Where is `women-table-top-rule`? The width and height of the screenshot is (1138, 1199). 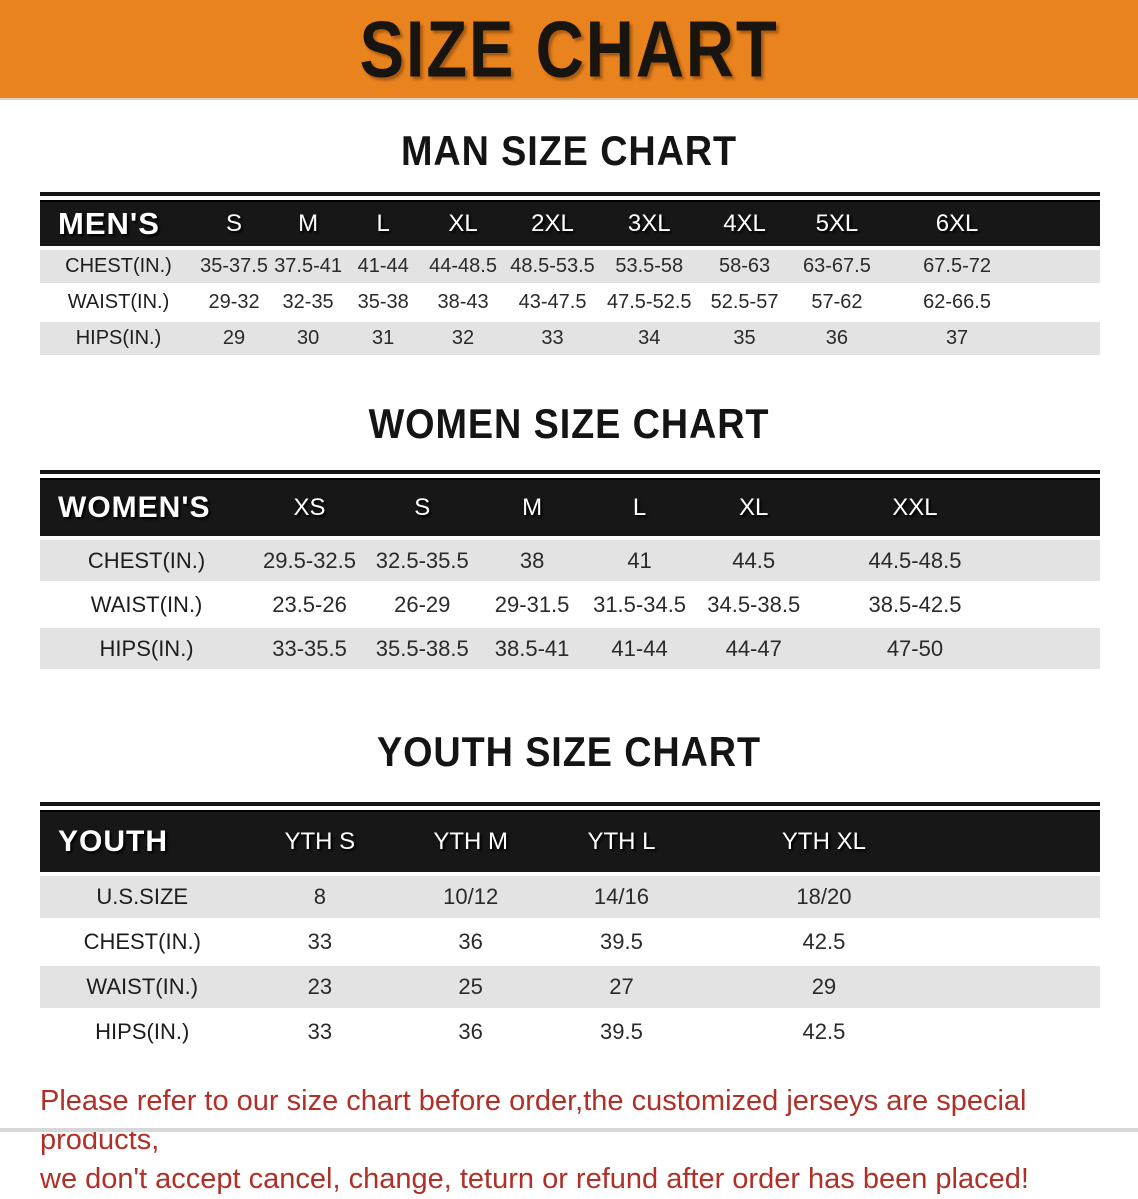
women-table-top-rule is located at coordinates (570, 472).